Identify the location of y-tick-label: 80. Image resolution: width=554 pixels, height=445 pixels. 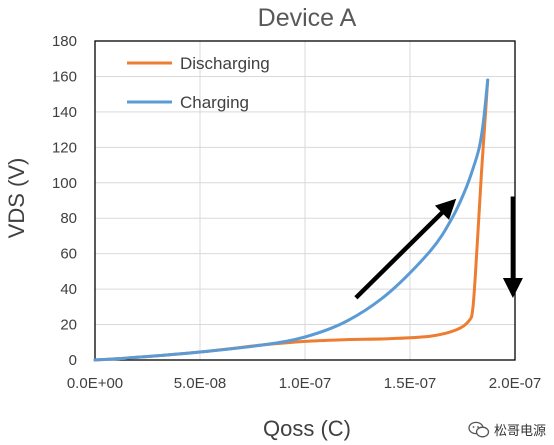
(68, 218).